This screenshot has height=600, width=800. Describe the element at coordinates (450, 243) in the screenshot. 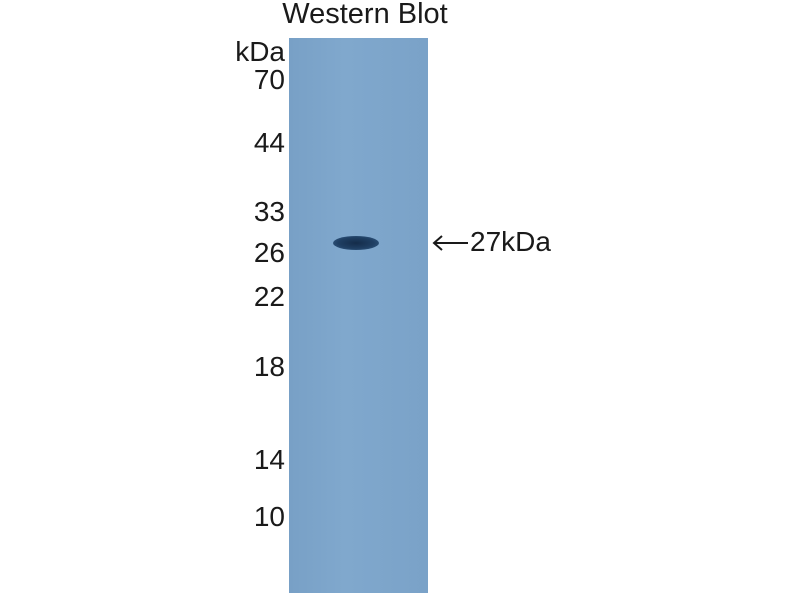

I see `arrow-left-icon` at that location.